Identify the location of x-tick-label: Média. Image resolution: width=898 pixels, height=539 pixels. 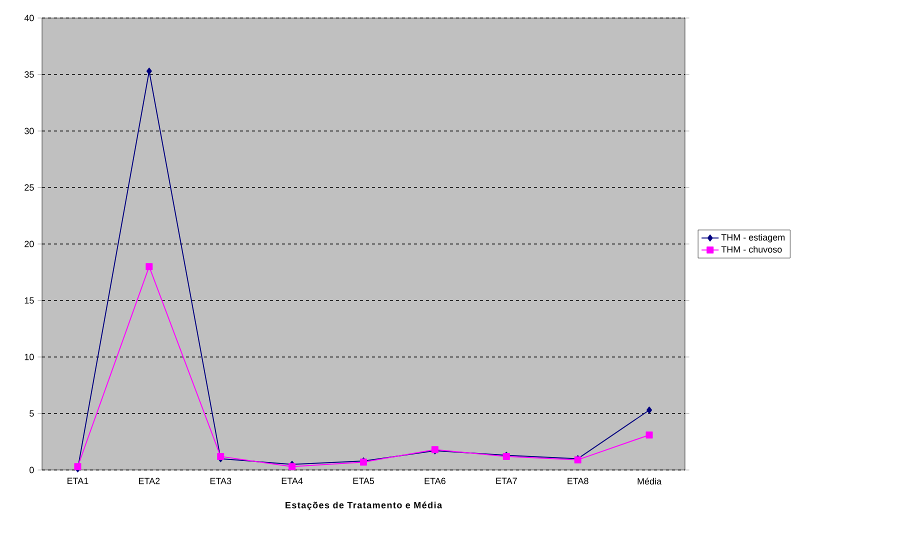
(650, 481).